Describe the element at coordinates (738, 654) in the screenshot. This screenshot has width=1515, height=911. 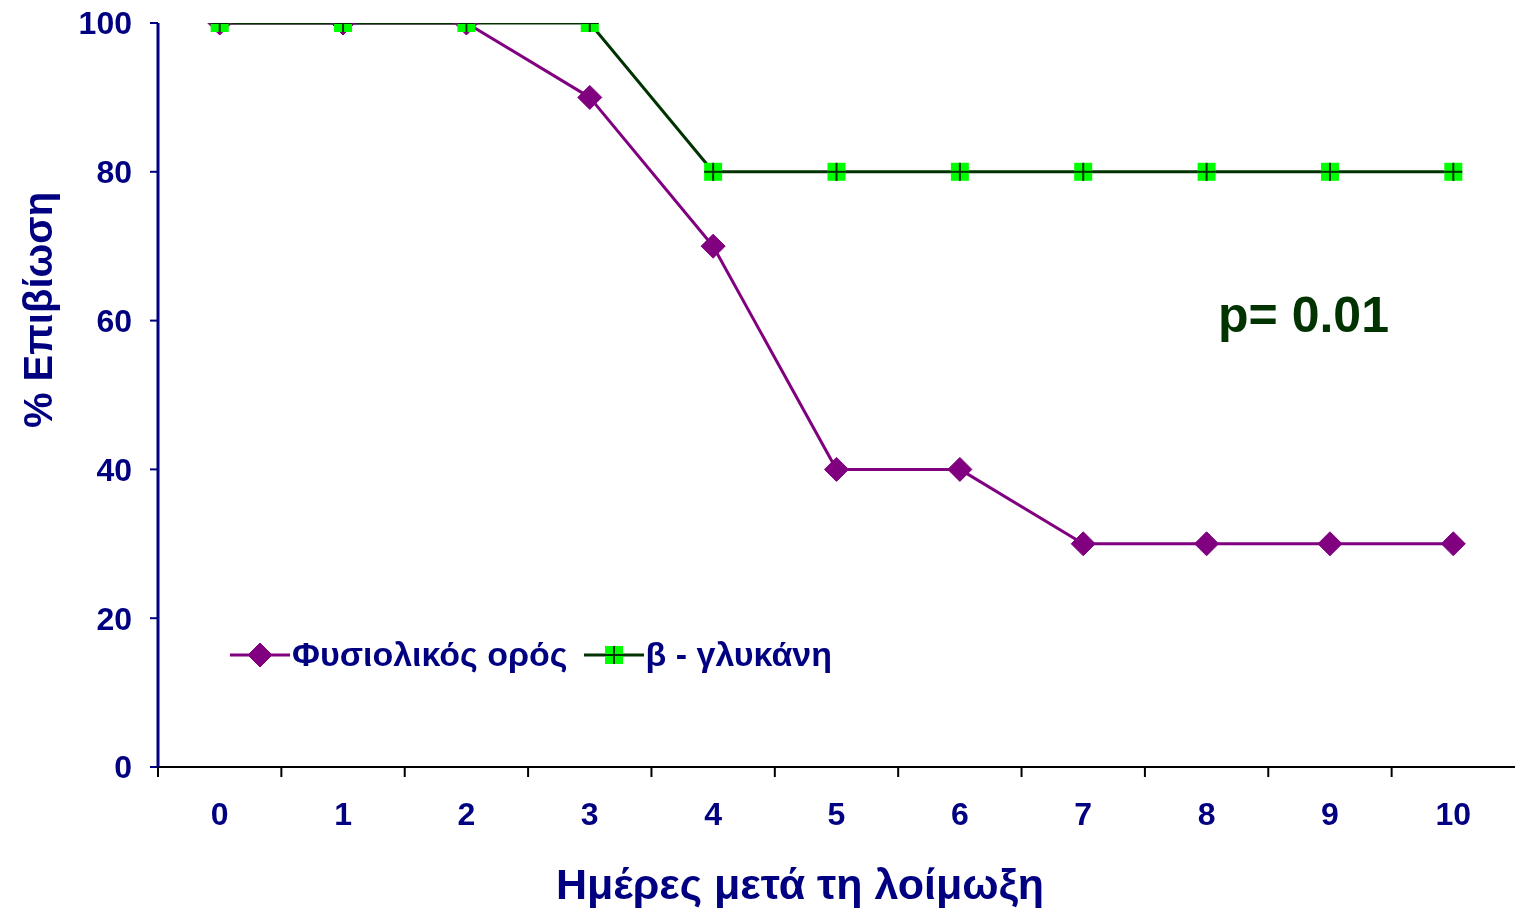
I see `legend-label: β - γλυκάνη` at that location.